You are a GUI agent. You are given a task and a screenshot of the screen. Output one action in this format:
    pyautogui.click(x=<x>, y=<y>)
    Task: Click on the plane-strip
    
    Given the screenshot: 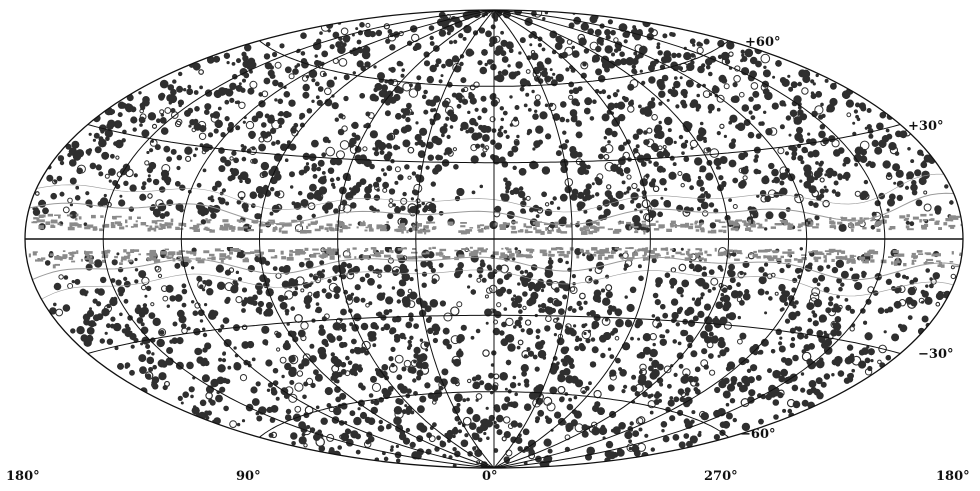 What is the action you would take?
    pyautogui.click(x=494, y=240)
    